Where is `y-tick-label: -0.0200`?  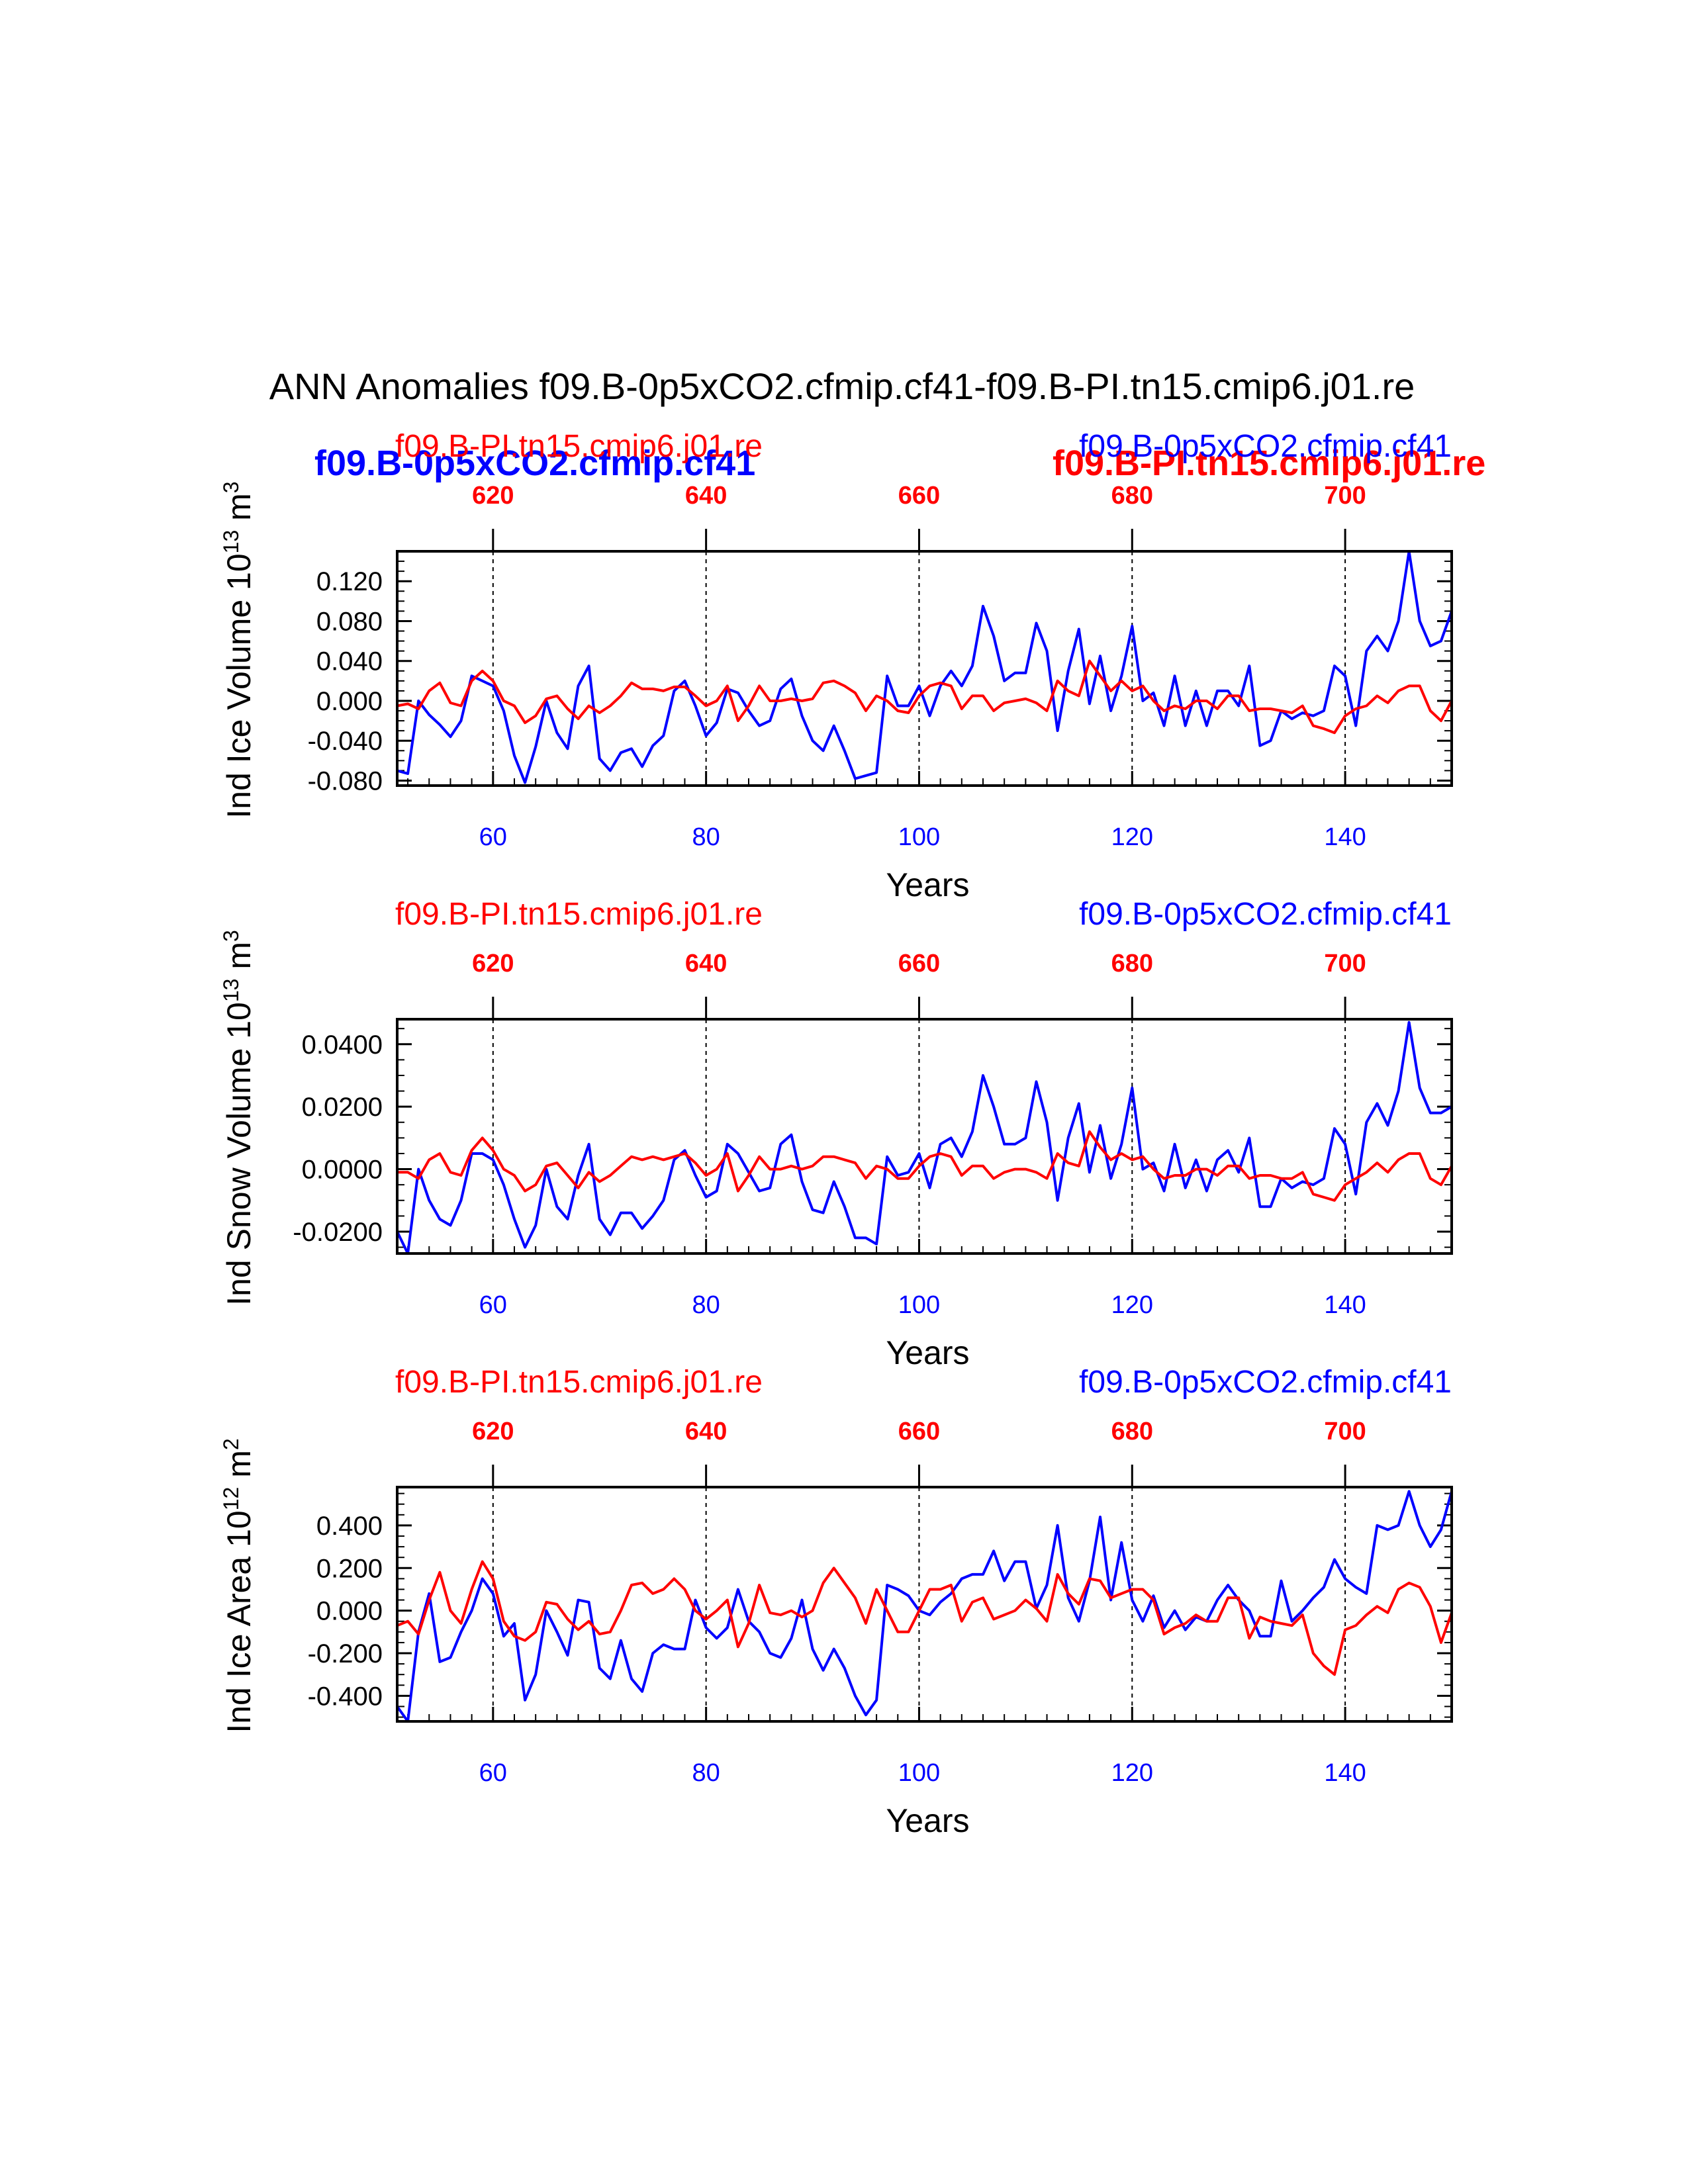 y-tick-label: -0.0200 is located at coordinates (338, 1232).